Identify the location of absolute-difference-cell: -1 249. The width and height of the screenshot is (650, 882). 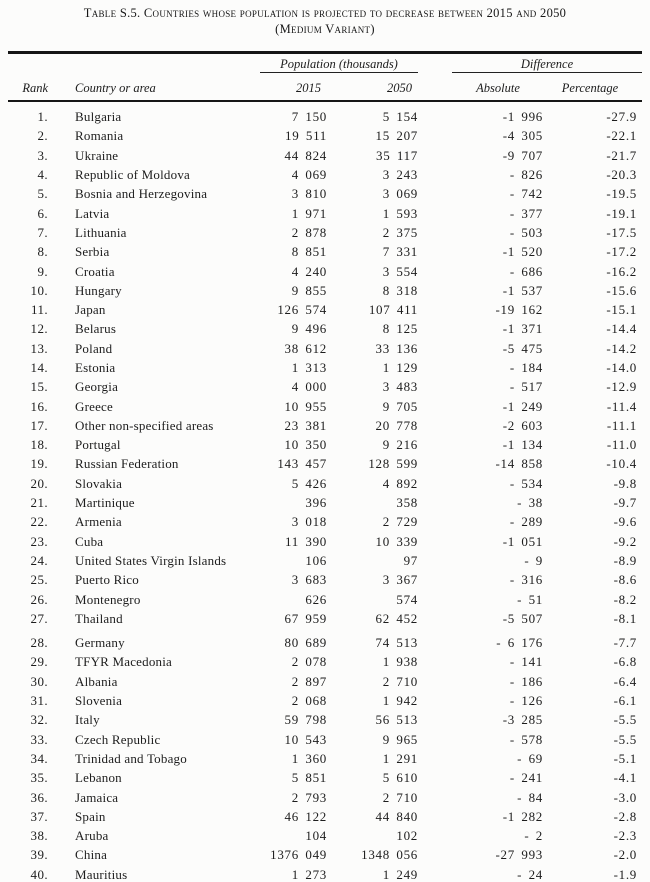
(522, 406).